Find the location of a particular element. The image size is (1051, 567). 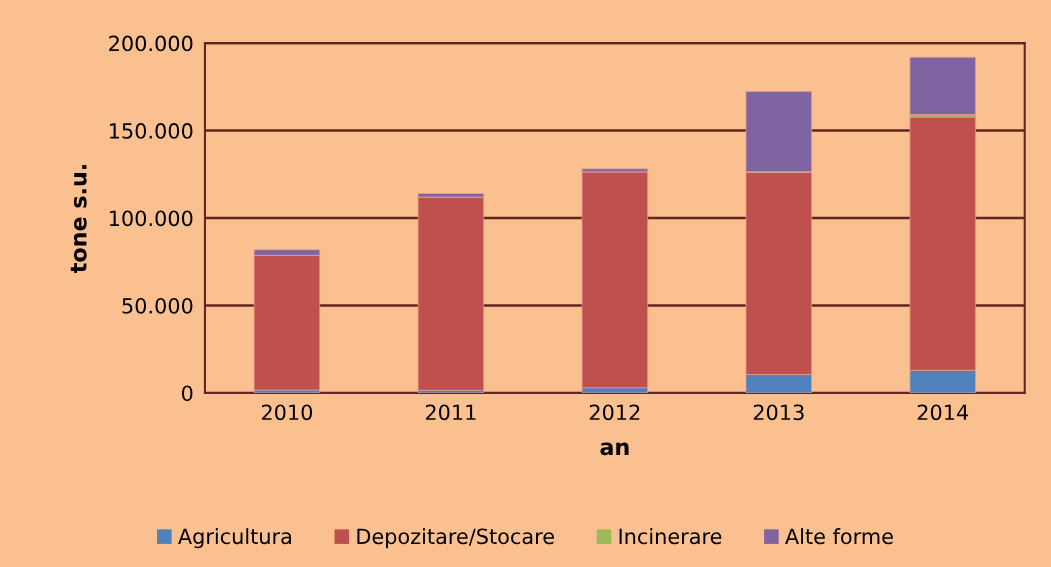

y-axis-title: tone s.u. is located at coordinates (78, 219).